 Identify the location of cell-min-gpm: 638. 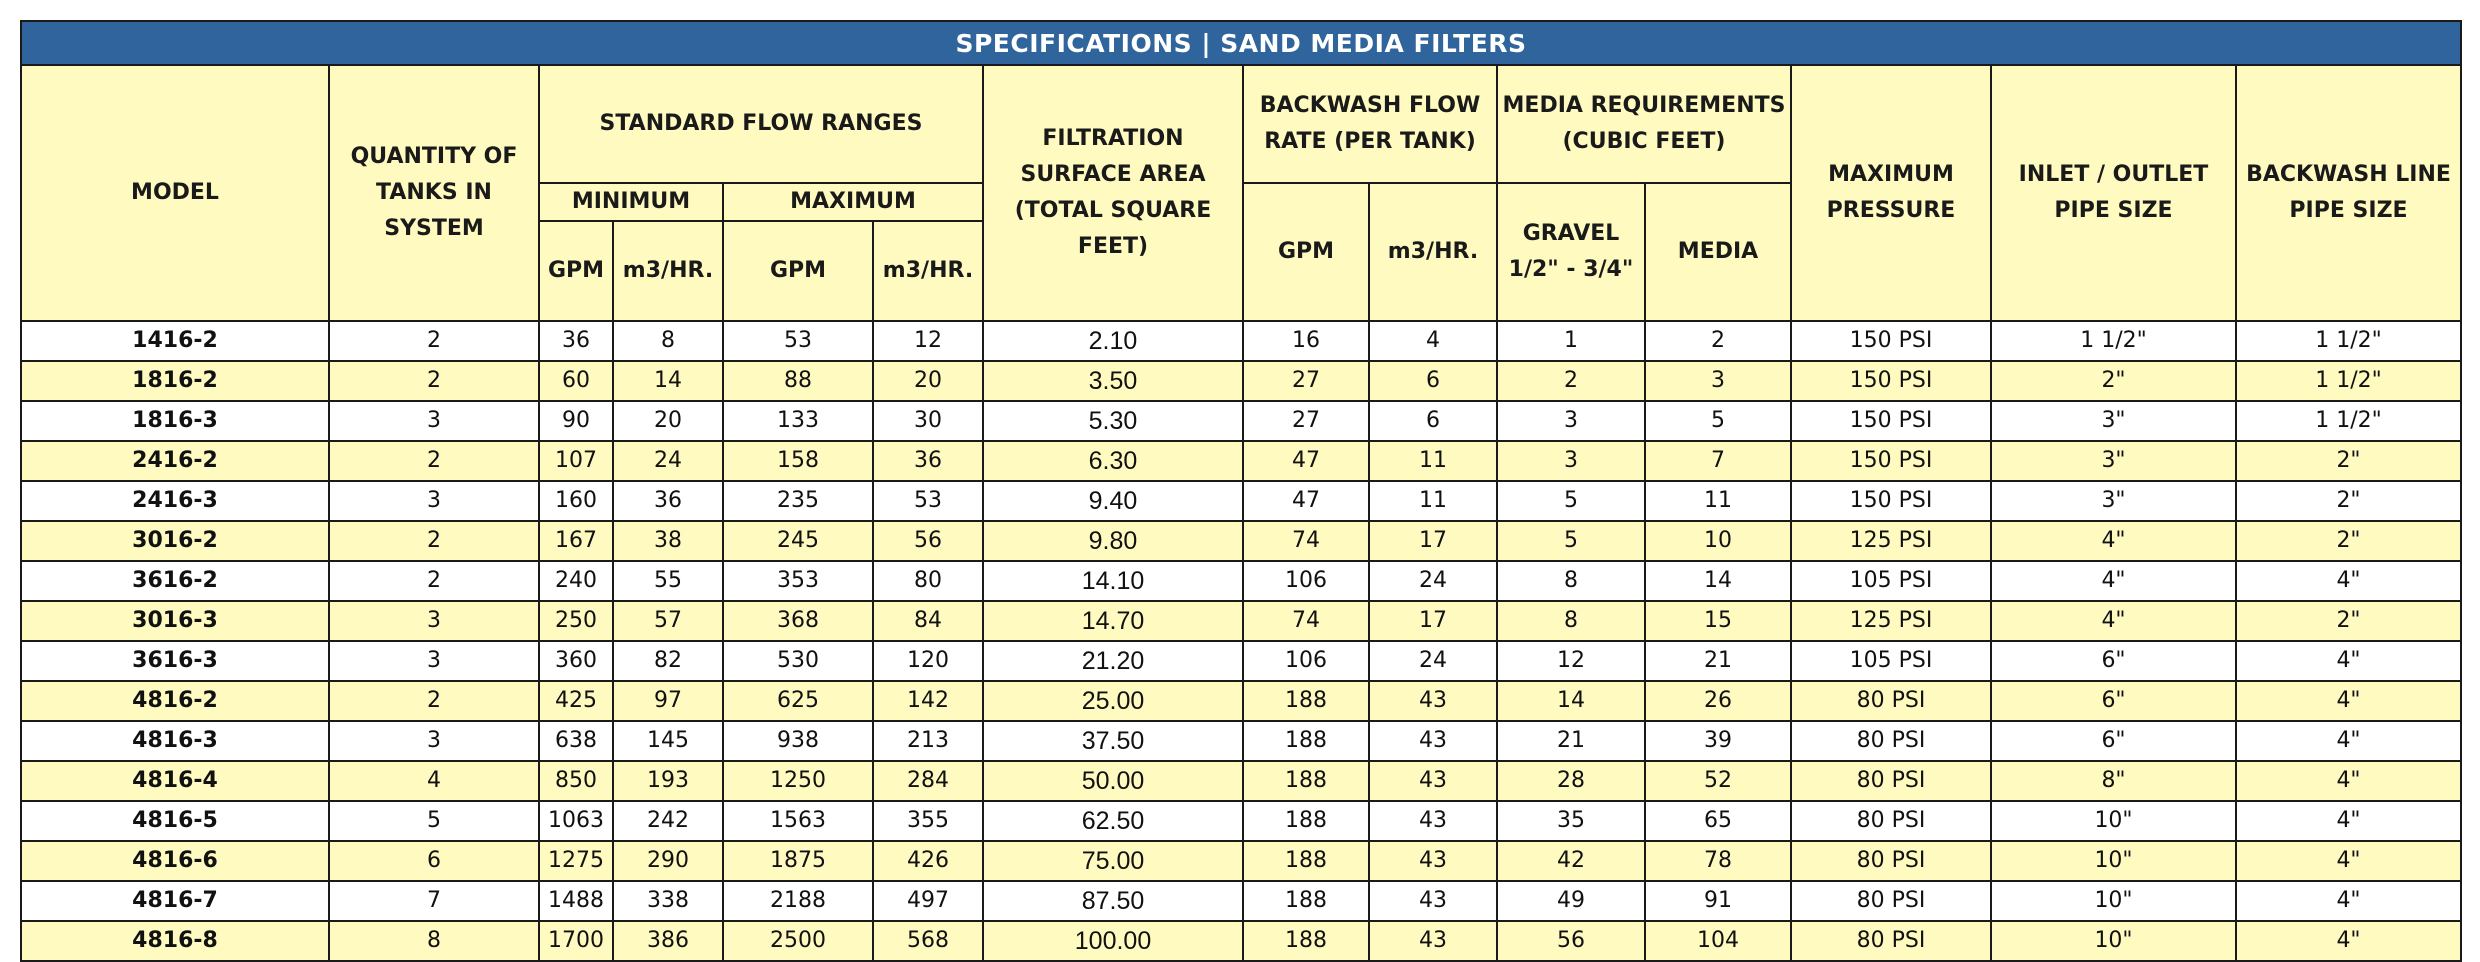
(576, 741).